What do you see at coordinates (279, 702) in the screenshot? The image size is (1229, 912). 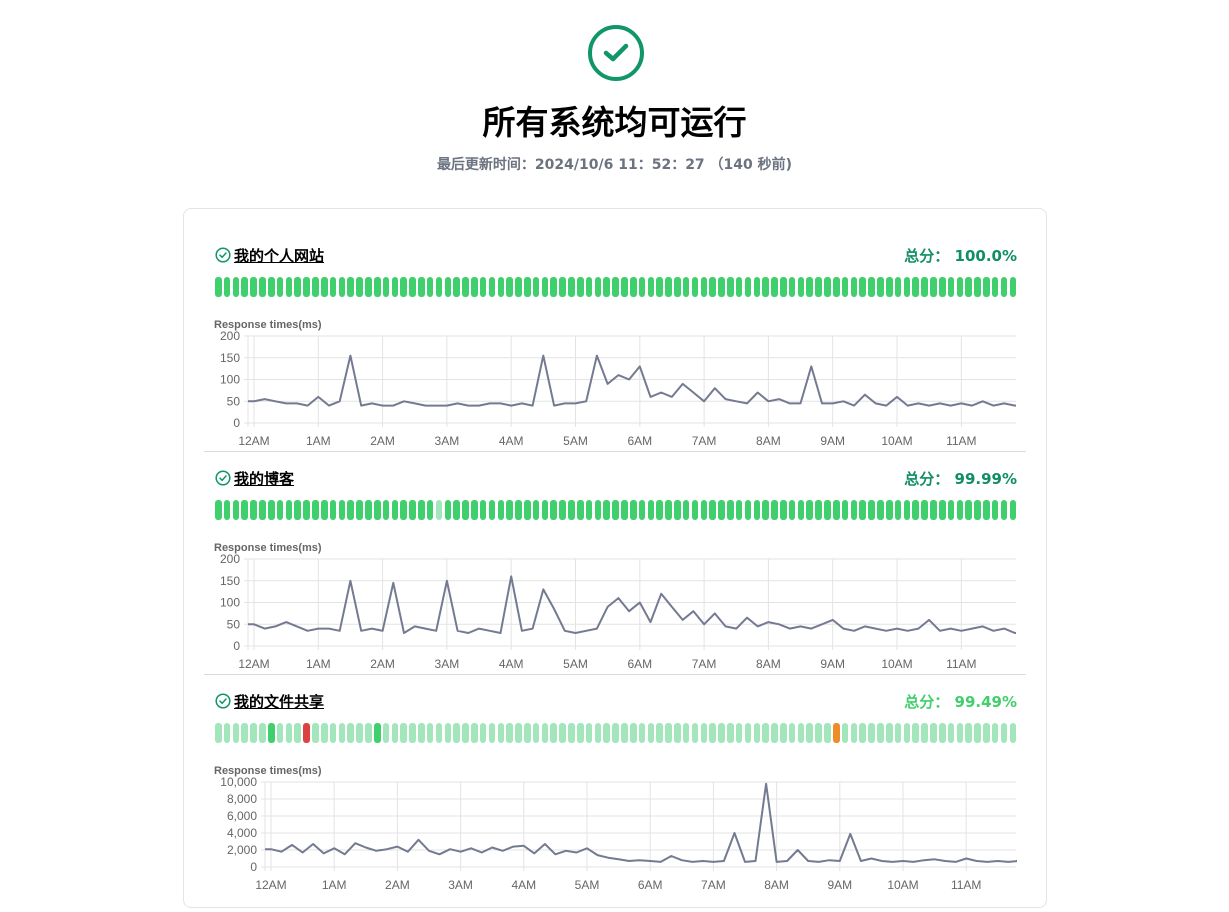 I see `monitor-name-link: 我的文件共享` at bounding box center [279, 702].